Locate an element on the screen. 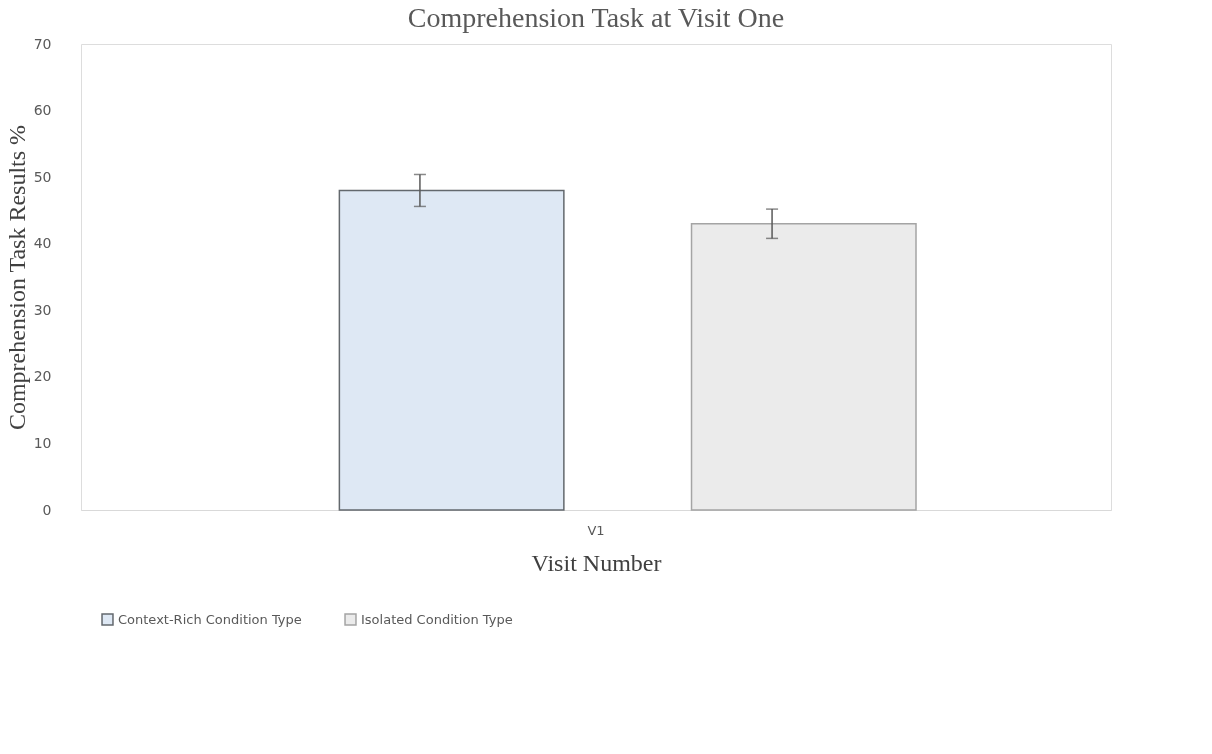  x-axis-title: Visit Number is located at coordinates (596, 562).